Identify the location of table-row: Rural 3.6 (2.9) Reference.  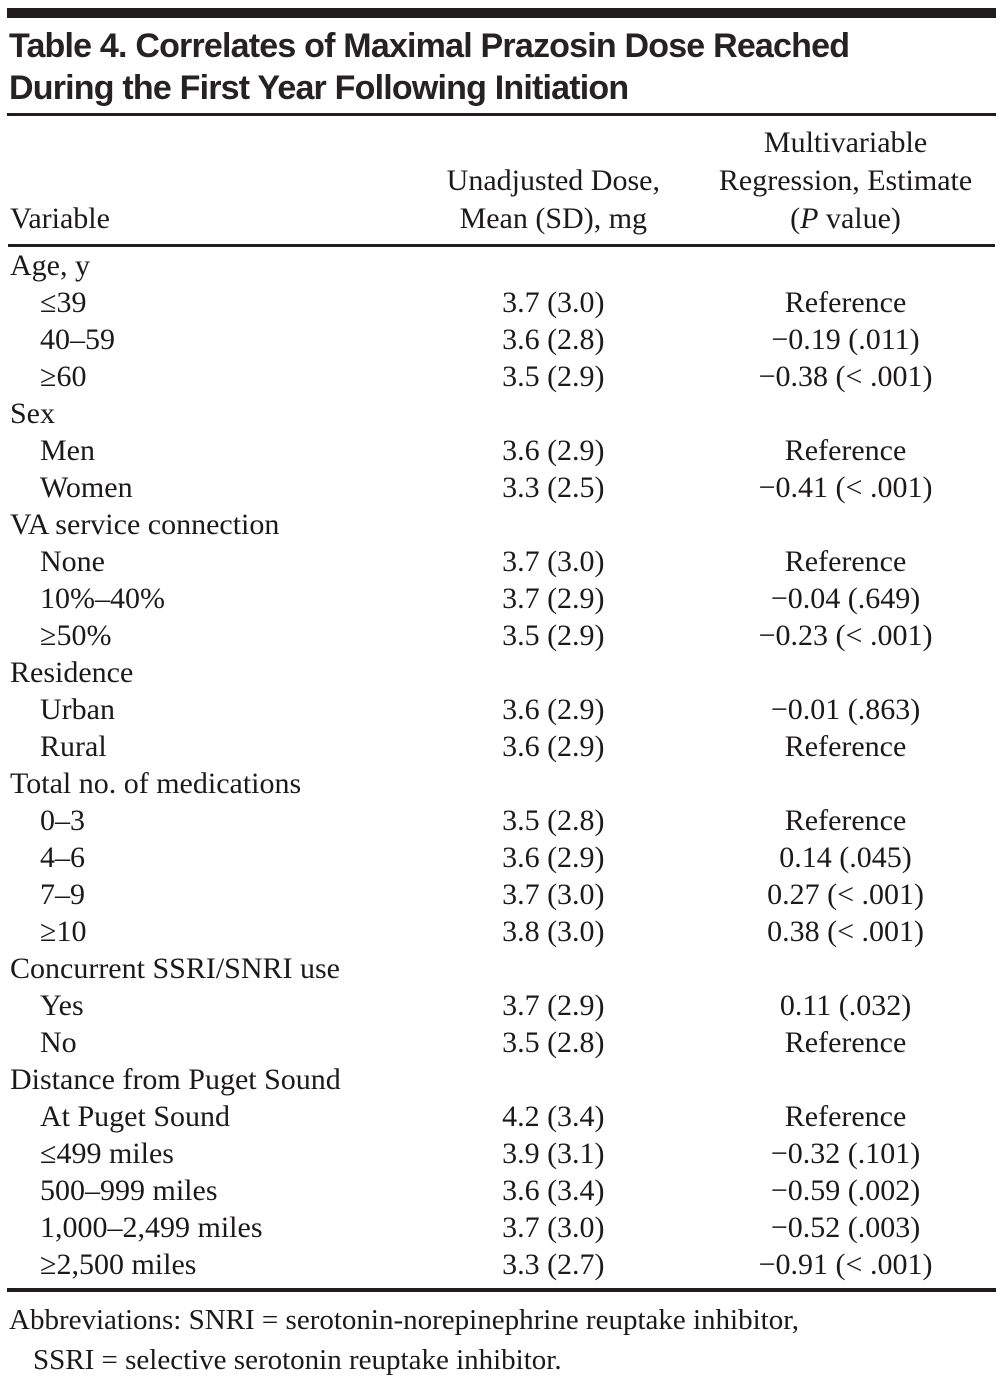
(501, 746).